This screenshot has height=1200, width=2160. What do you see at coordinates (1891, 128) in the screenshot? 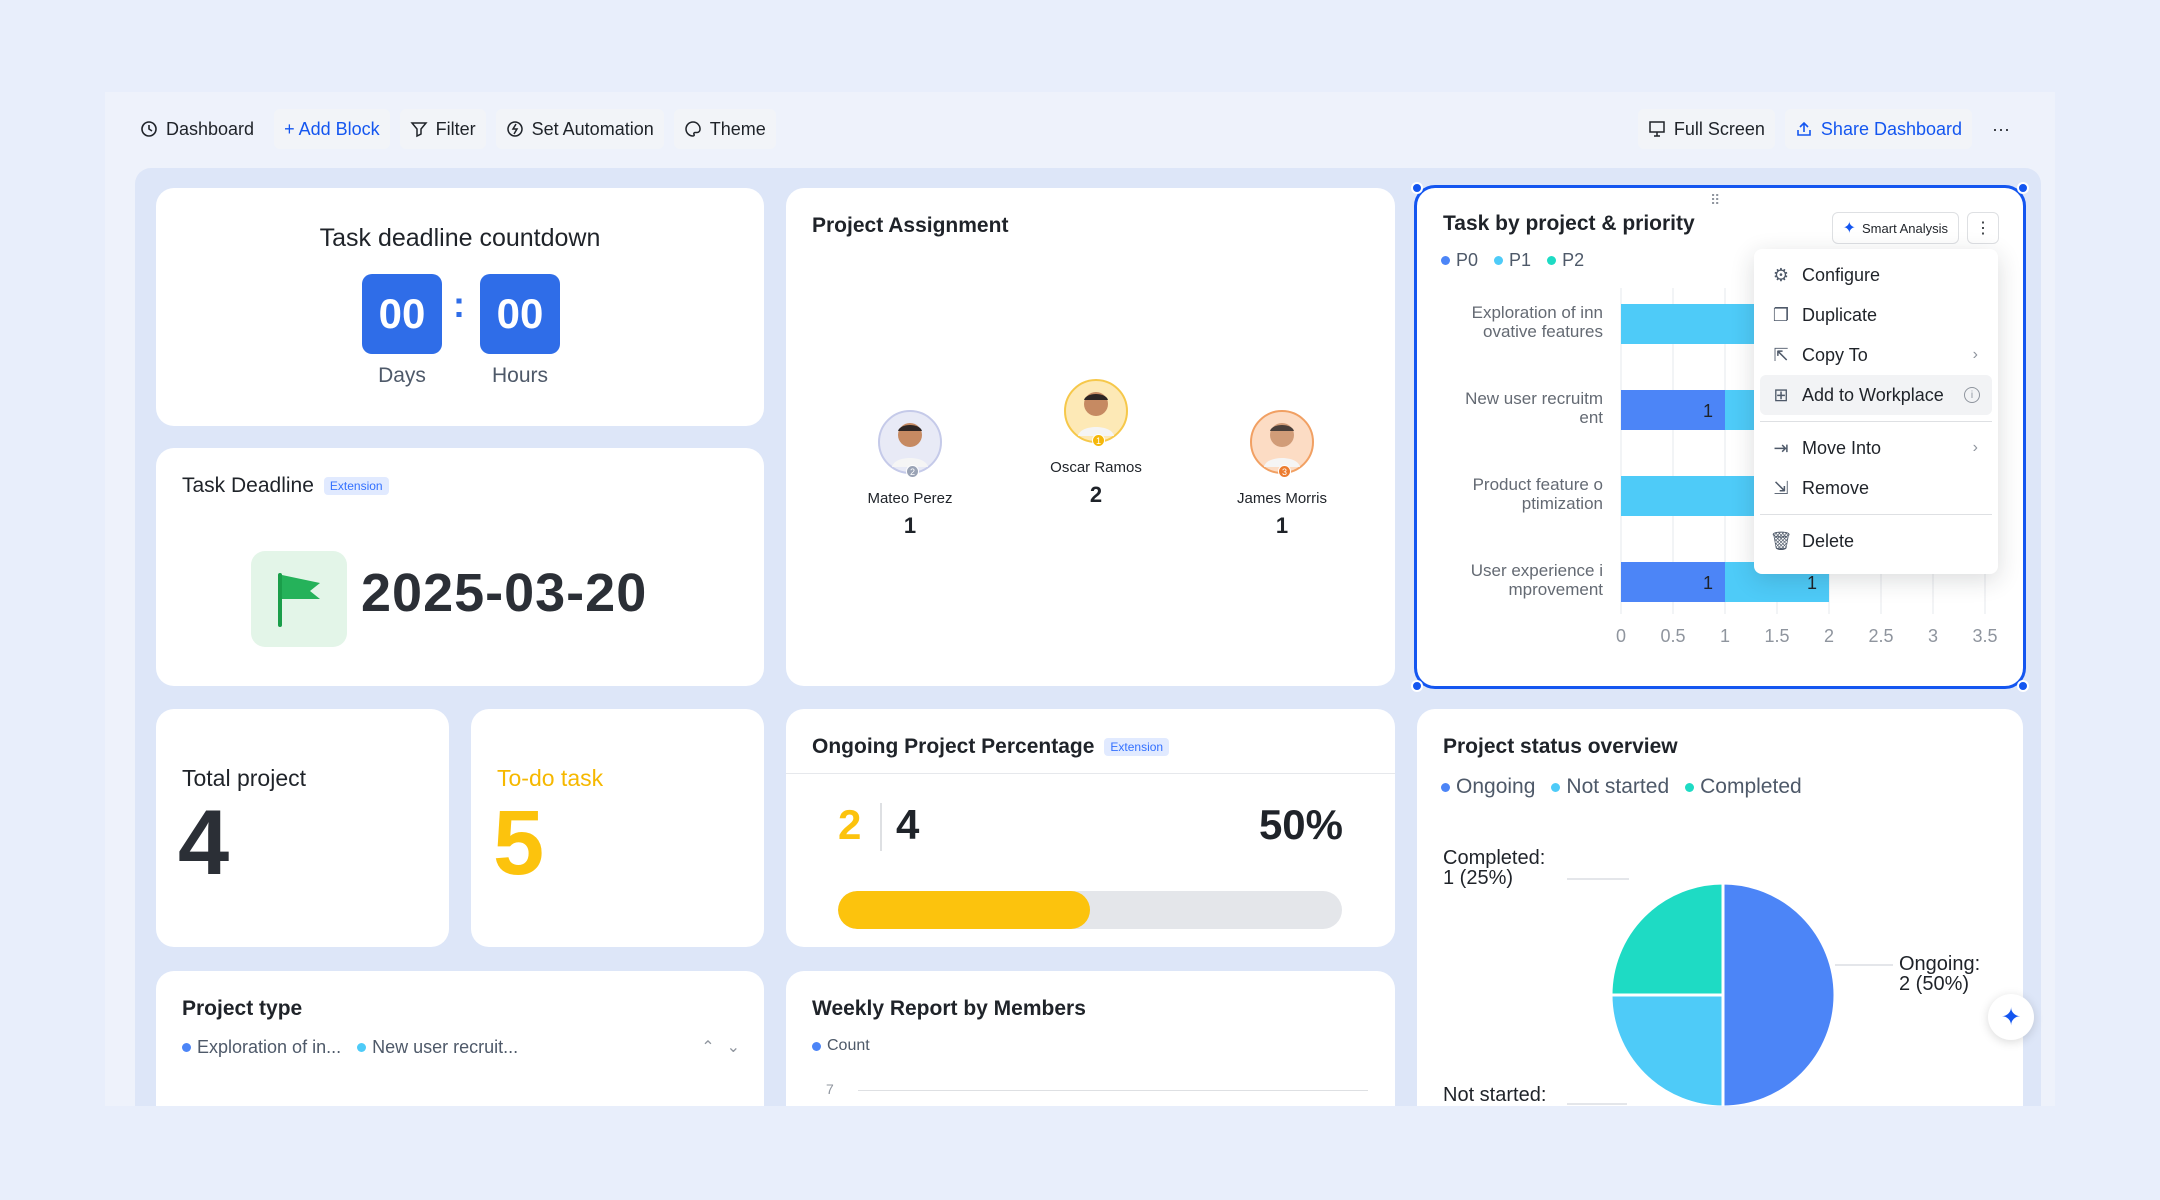
I see `share-dashboard-label: Share Dashboard` at bounding box center [1891, 128].